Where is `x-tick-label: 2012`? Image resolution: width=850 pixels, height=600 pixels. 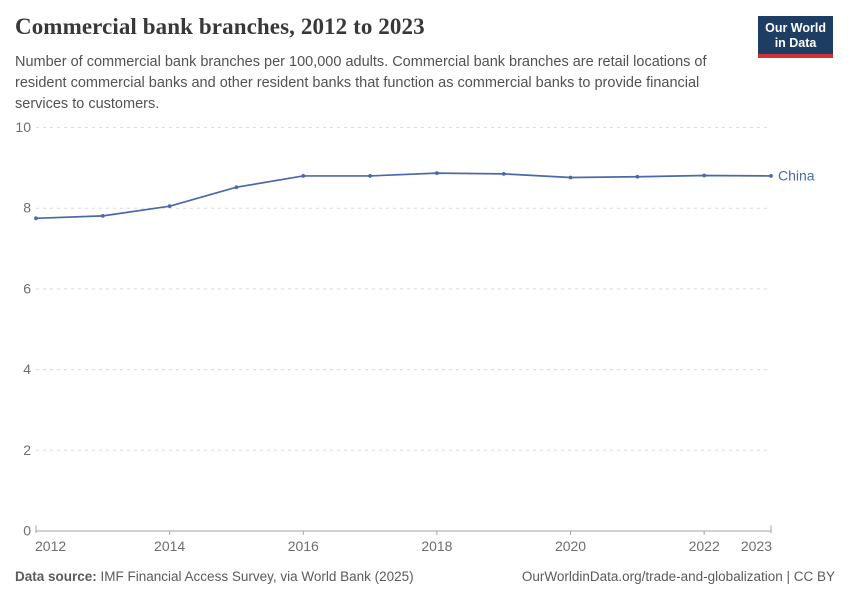 x-tick-label: 2012 is located at coordinates (50, 546).